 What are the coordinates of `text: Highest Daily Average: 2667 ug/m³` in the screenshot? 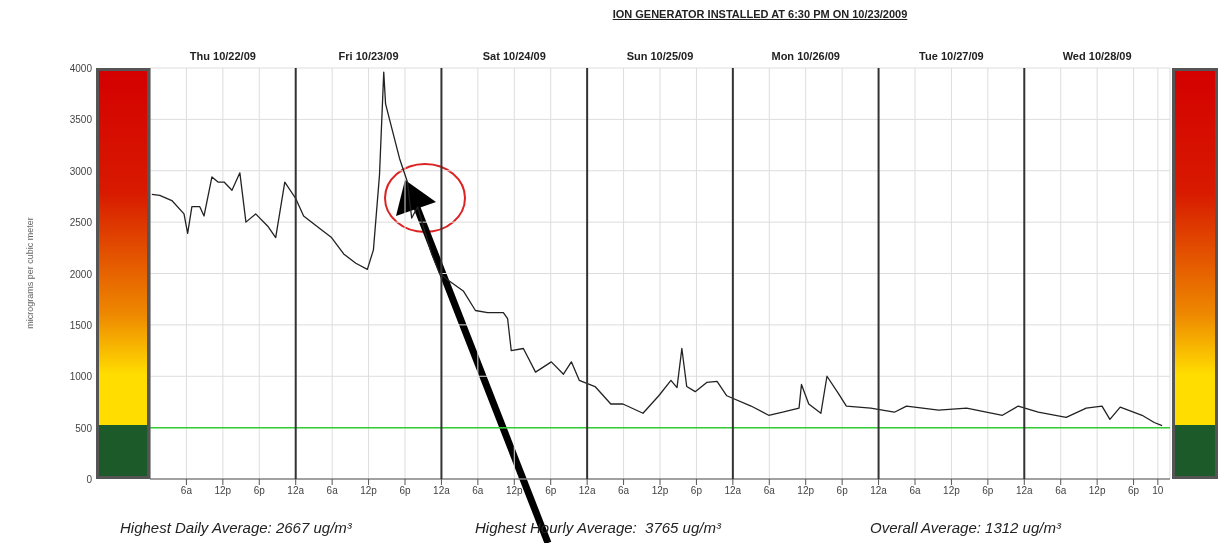 It's located at (236, 527).